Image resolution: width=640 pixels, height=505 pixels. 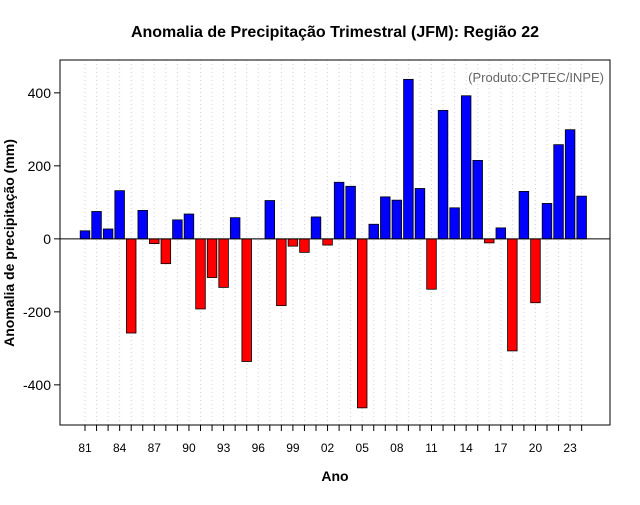 What do you see at coordinates (41, 239) in the screenshot?
I see `y-axis: -400 -200 0 200 400` at bounding box center [41, 239].